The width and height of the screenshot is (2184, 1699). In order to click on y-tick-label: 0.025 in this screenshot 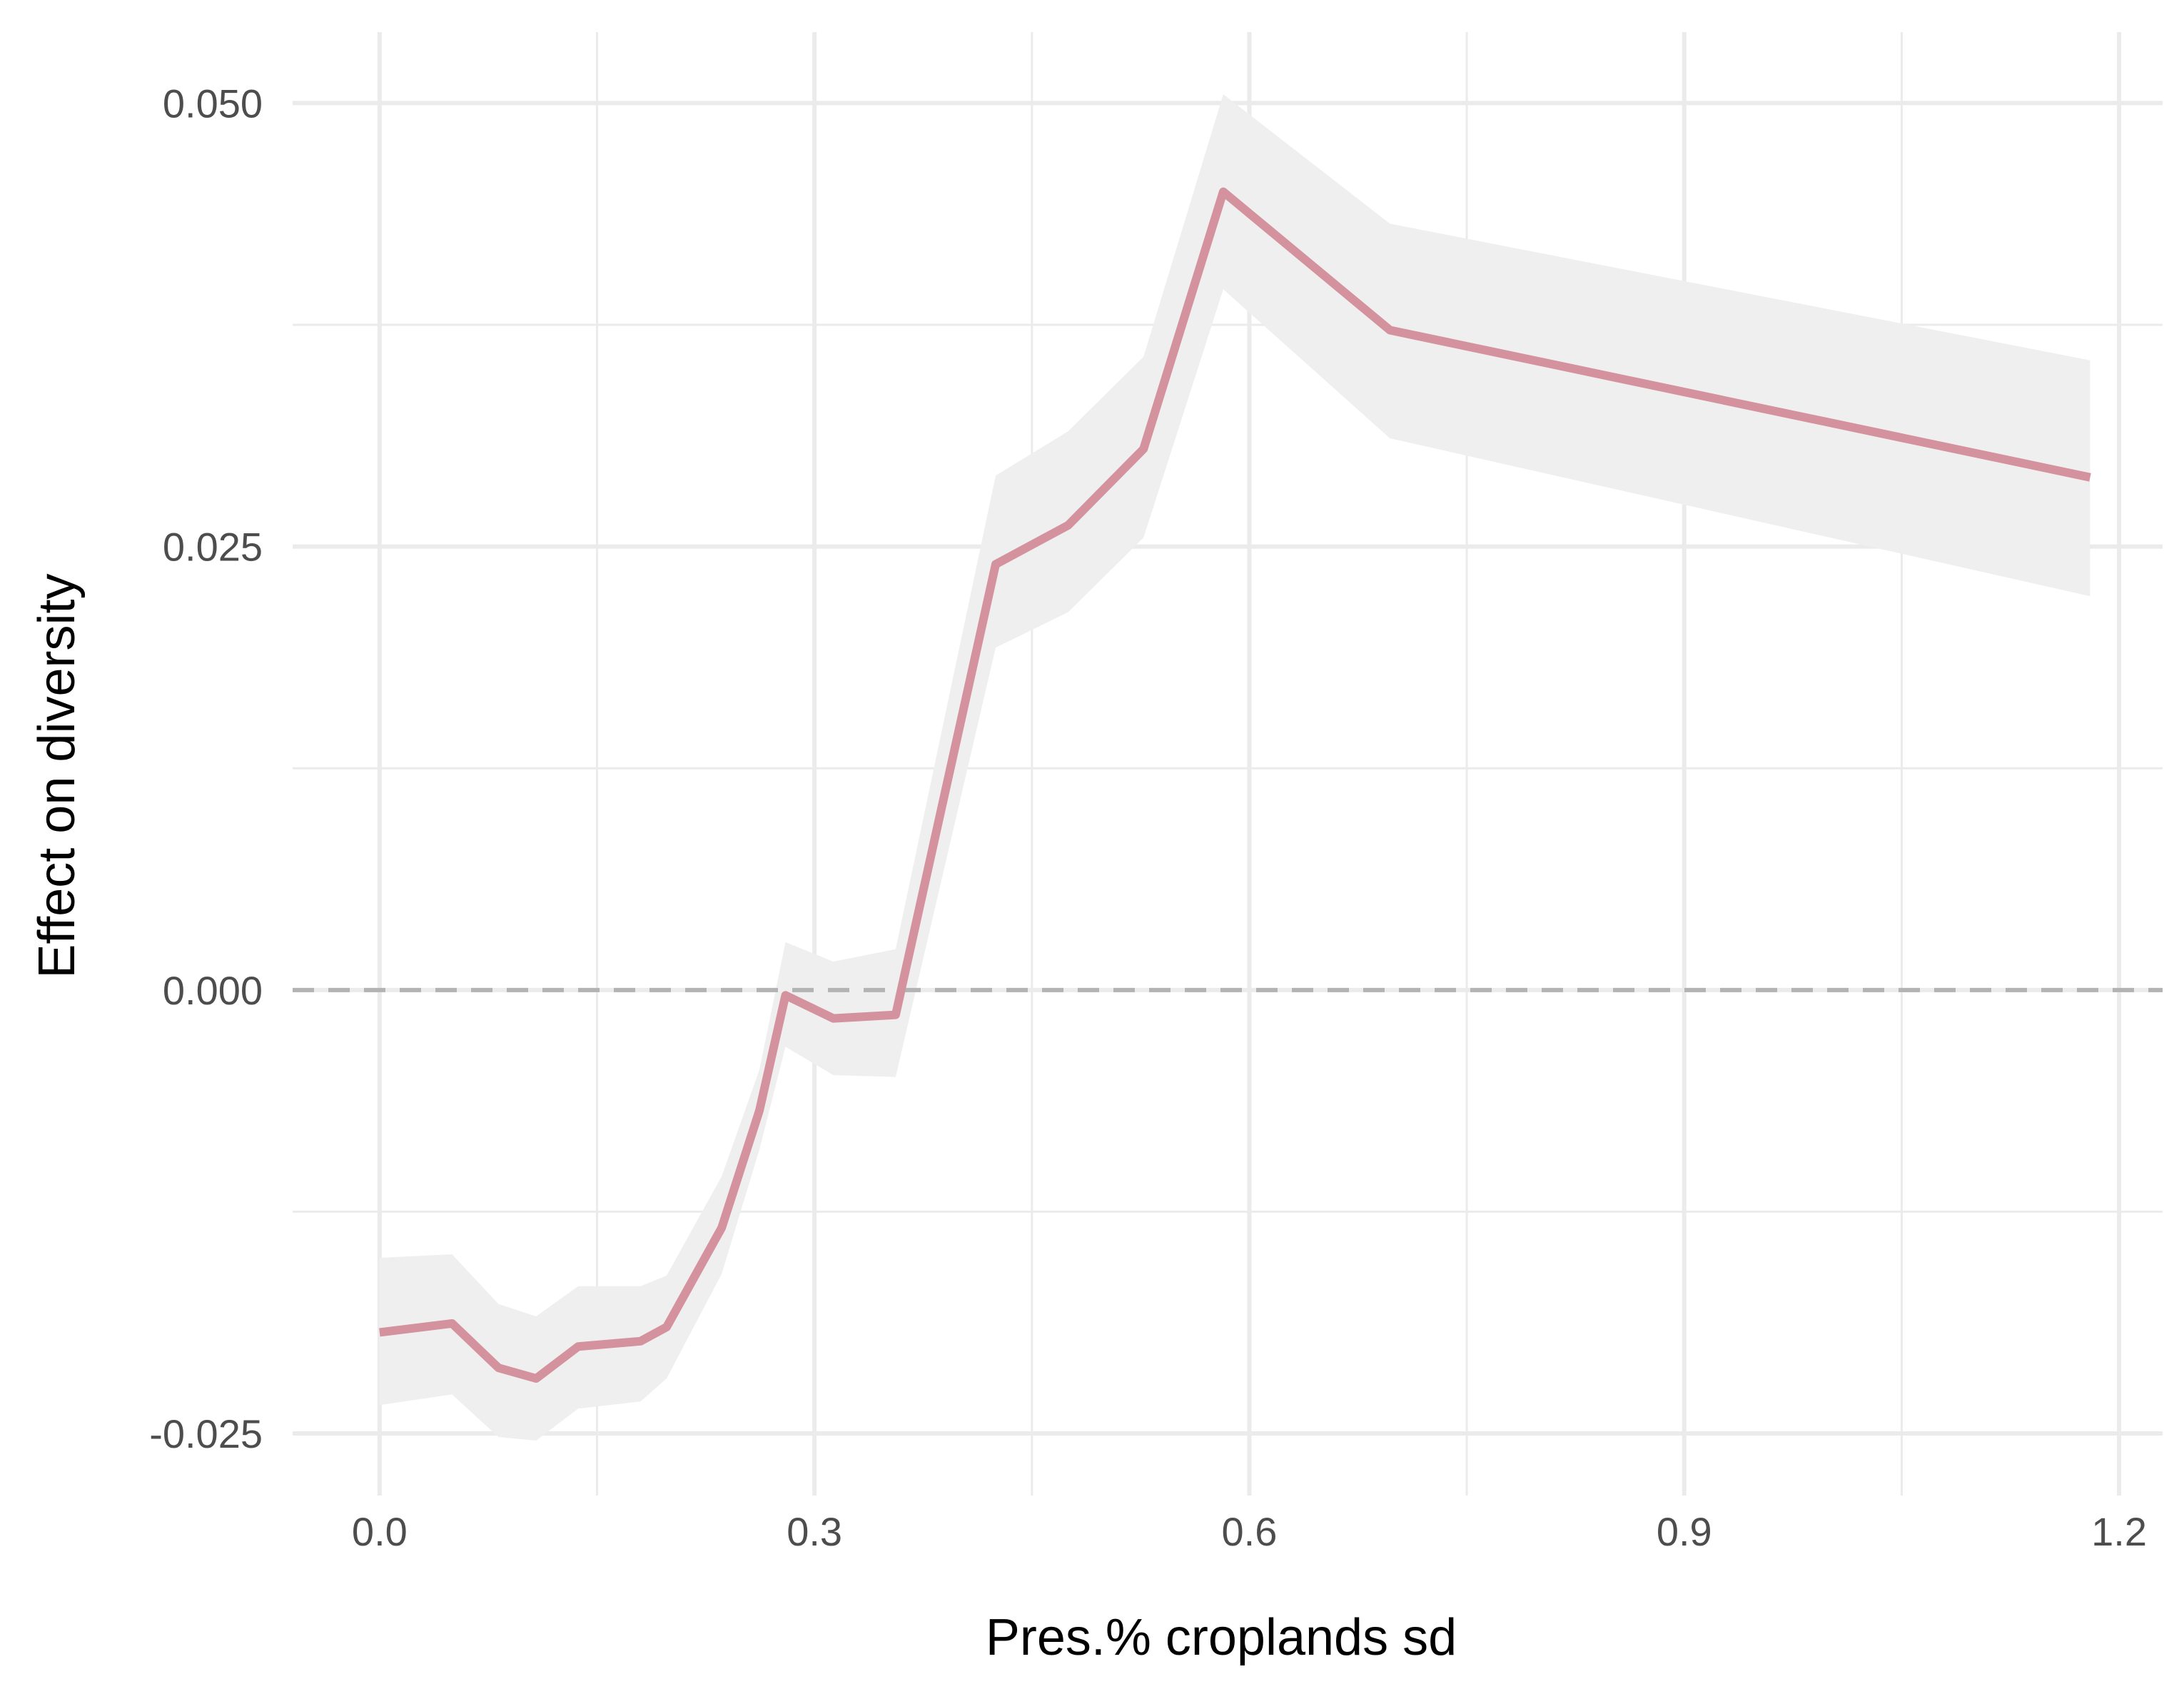, I will do `click(213, 547)`.